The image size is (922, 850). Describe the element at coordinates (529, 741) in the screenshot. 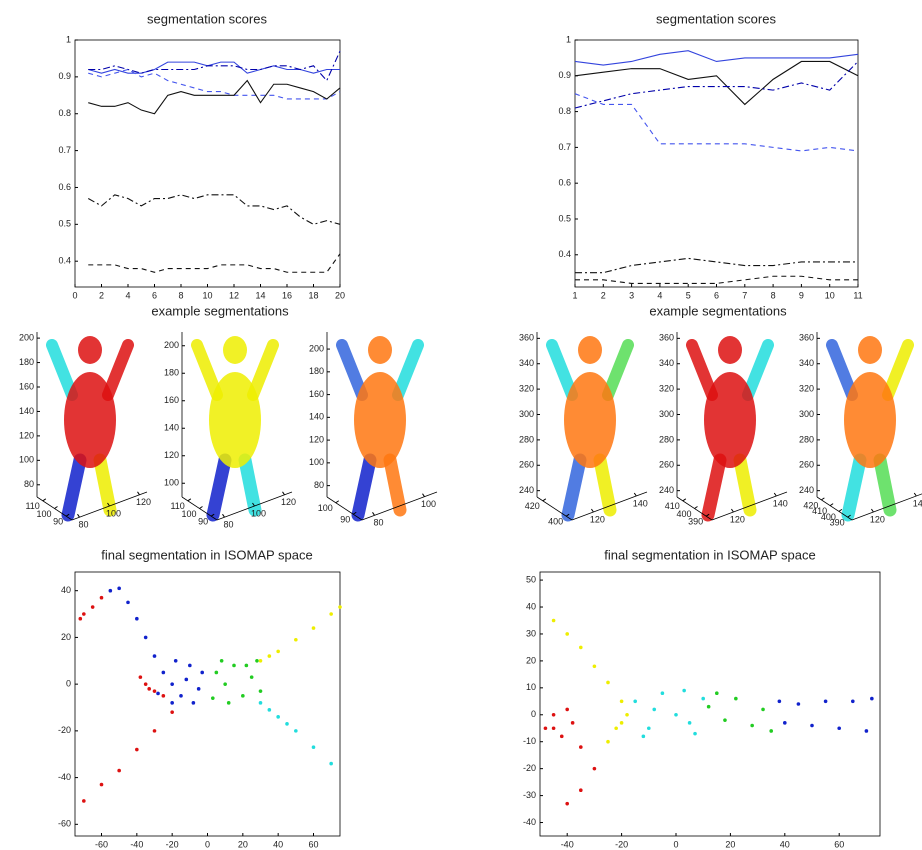

I see `y-tick-label: -10` at that location.